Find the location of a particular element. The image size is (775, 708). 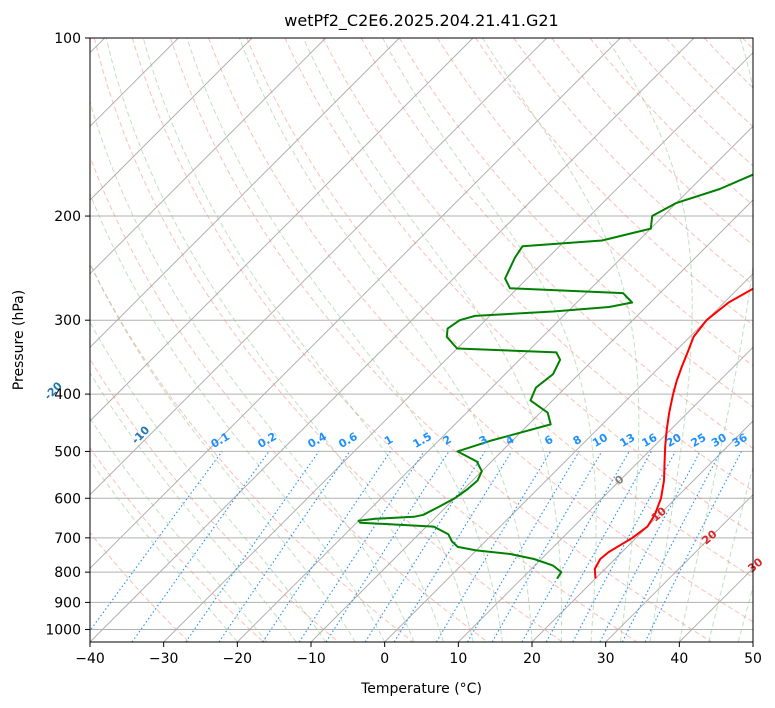

y-tick-label: 700 is located at coordinates (67, 539).